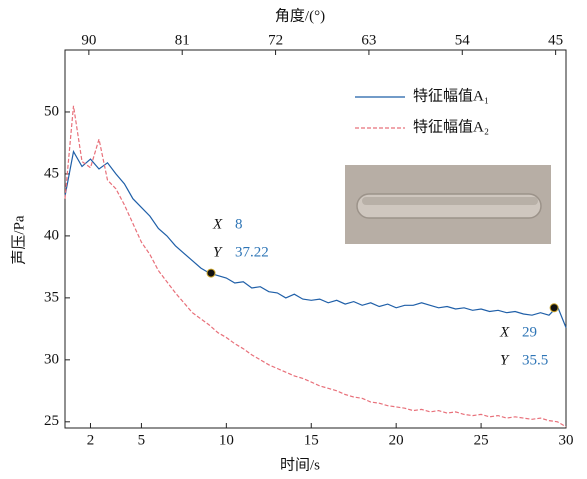  What do you see at coordinates (535, 360) in the screenshot?
I see `annotation-y-value: 35.5` at bounding box center [535, 360].